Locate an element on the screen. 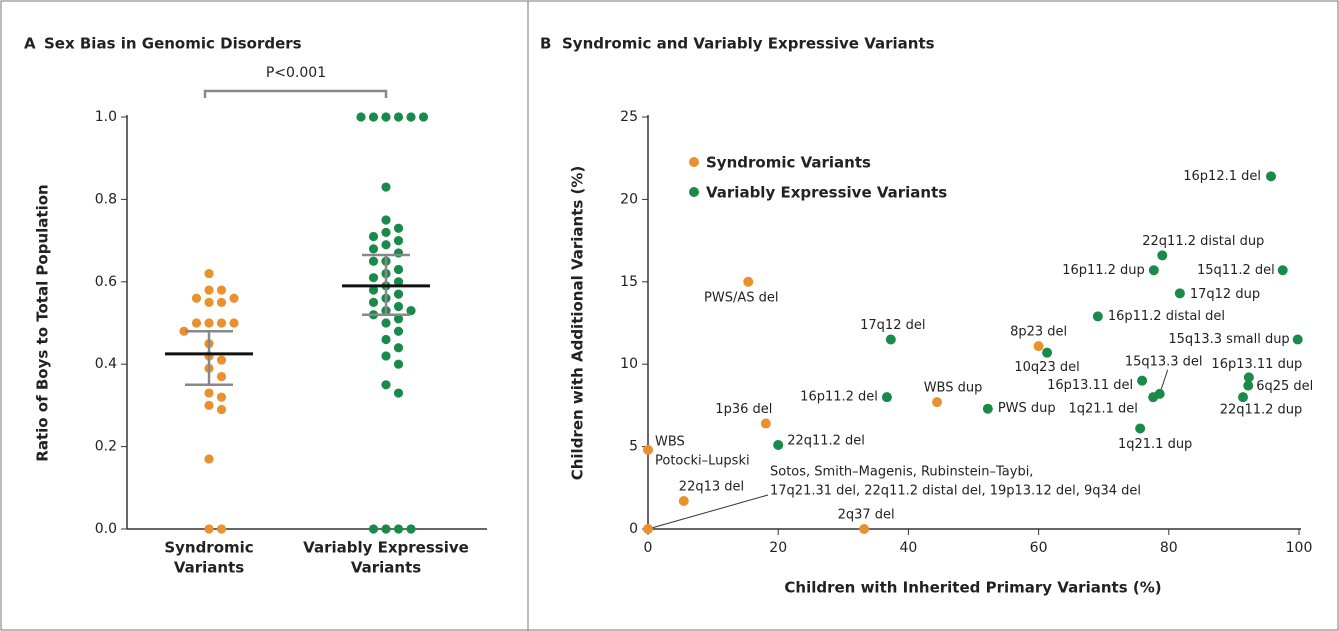 Image resolution: width=1339 pixels, height=631 pixels. x-tick-label: Variably Expressive is located at coordinates (386, 548).